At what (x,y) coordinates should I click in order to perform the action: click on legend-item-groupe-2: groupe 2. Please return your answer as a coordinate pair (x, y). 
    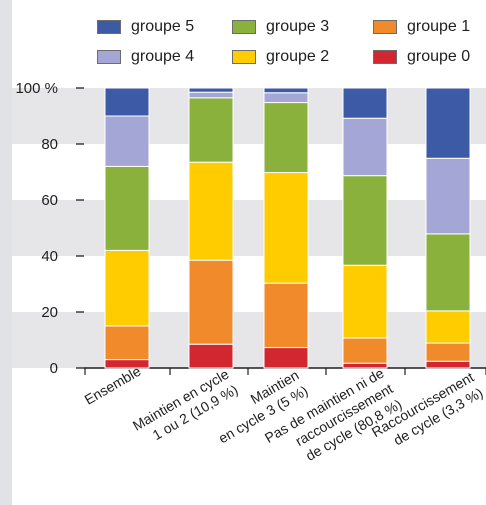
    Looking at the image, I should click on (280, 57).